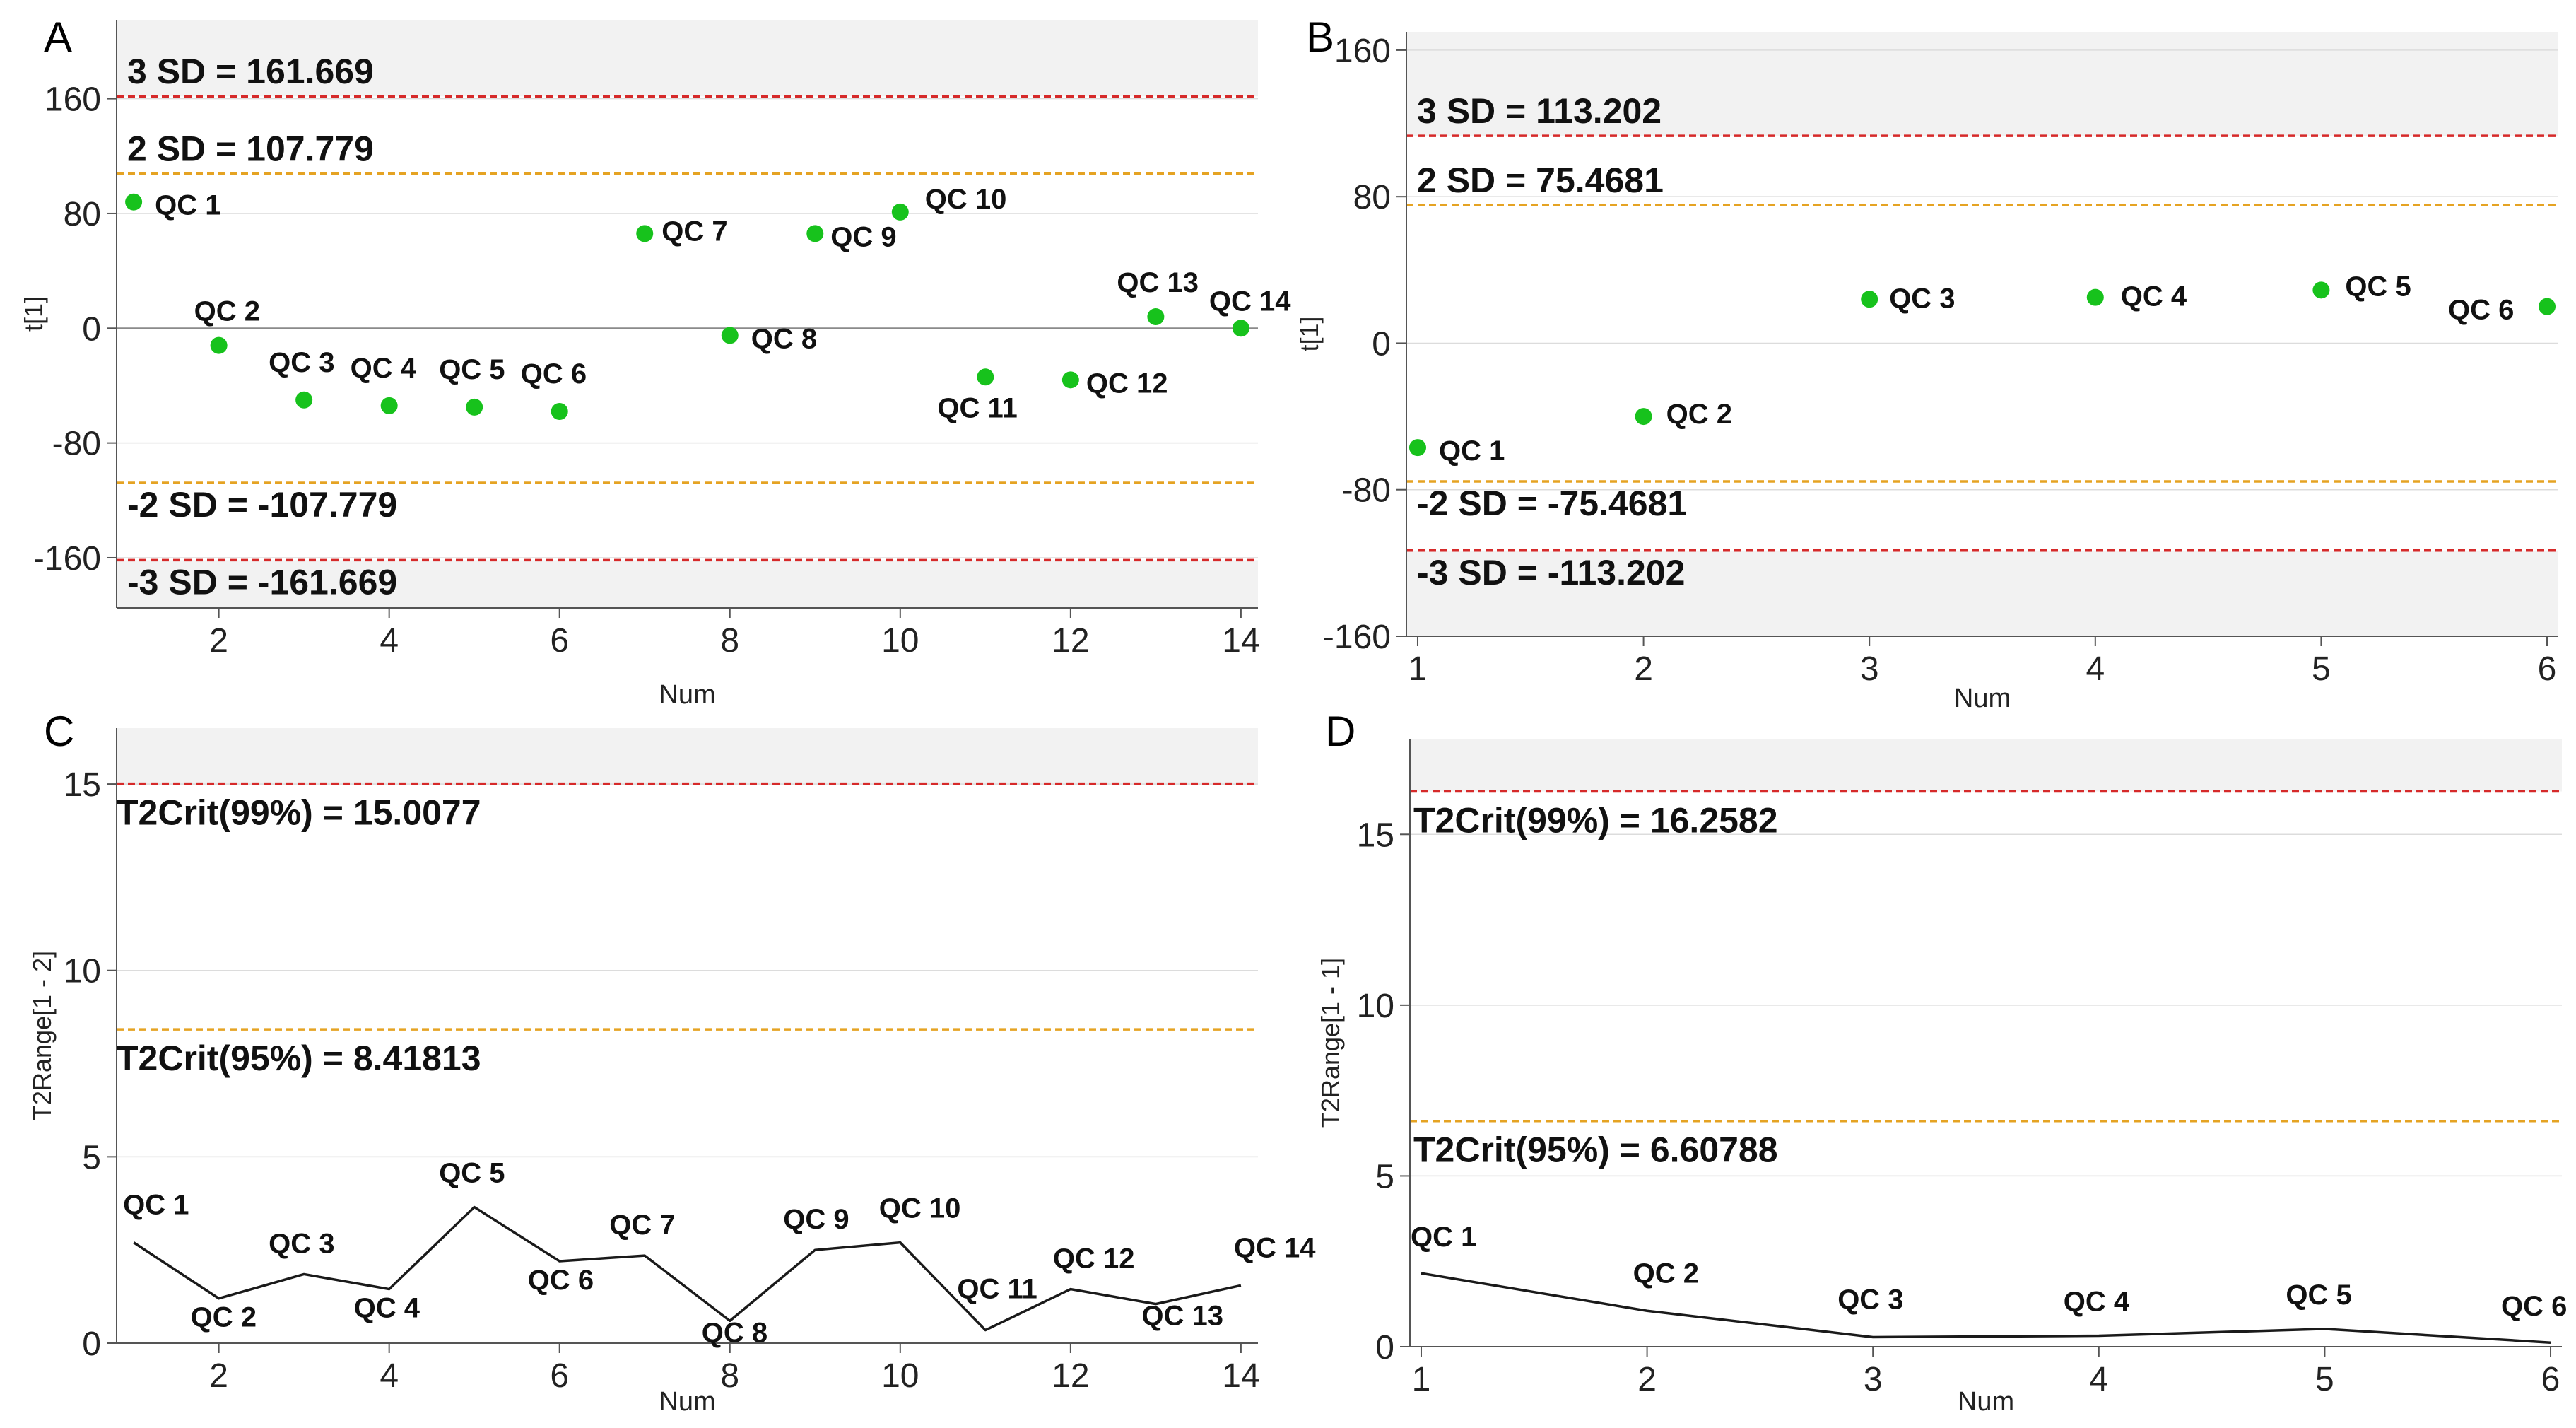 Image resolution: width=2576 pixels, height=1428 pixels. Describe the element at coordinates (59, 731) in the screenshot. I see `panel-letter-c: C` at that location.